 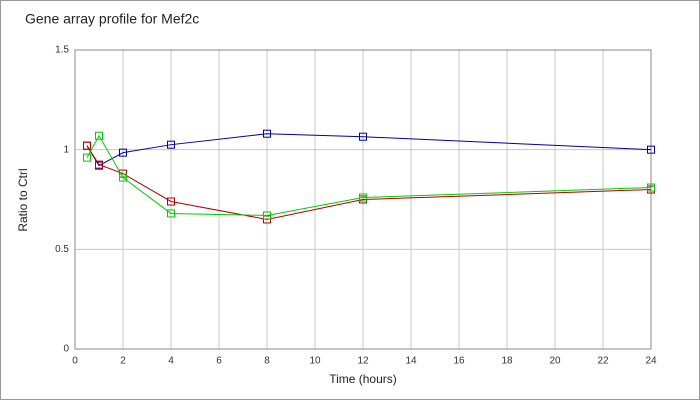 I want to click on series-line, so click(x=369, y=150).